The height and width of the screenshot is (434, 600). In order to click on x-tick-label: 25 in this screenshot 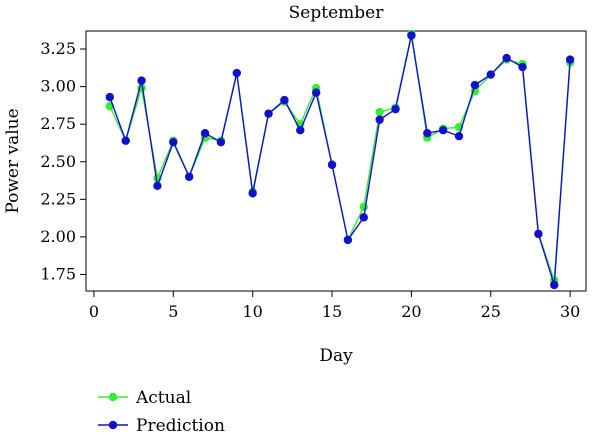, I will do `click(491, 311)`.